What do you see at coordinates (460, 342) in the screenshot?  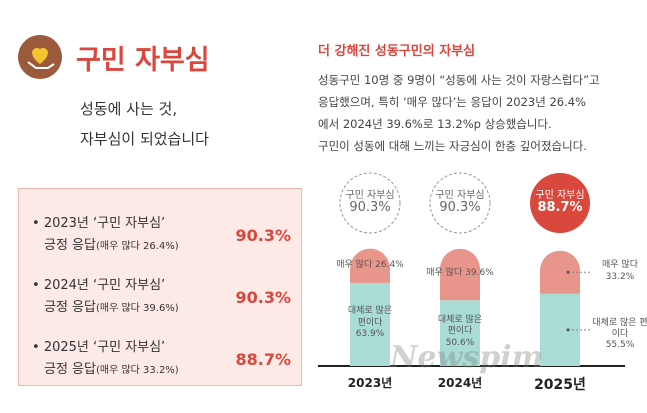 I see `text: 50.6%` at bounding box center [460, 342].